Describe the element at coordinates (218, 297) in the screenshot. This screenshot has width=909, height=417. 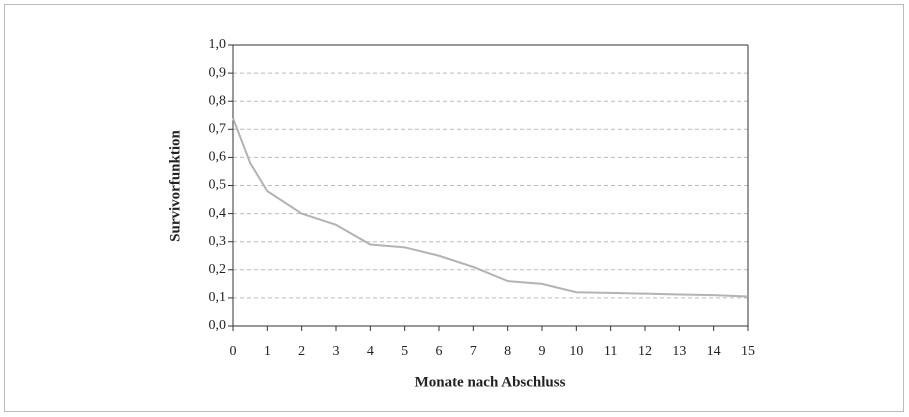
I see `y-tick-label: 0,1` at that location.